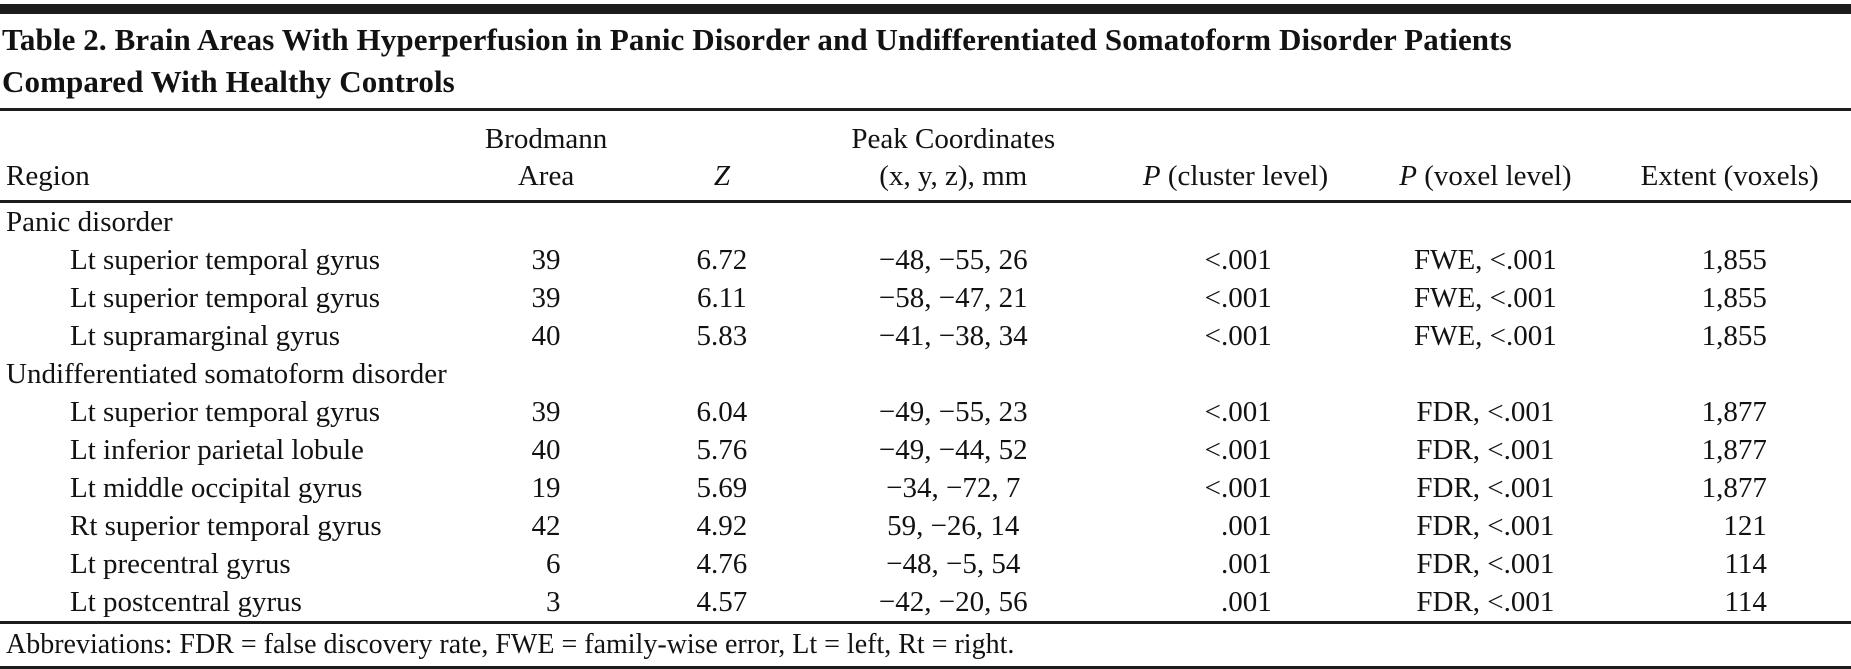 The width and height of the screenshot is (1851, 669). What do you see at coordinates (1485, 157) in the screenshot?
I see `column-header-p-voxel-level: P (voxel level)` at bounding box center [1485, 157].